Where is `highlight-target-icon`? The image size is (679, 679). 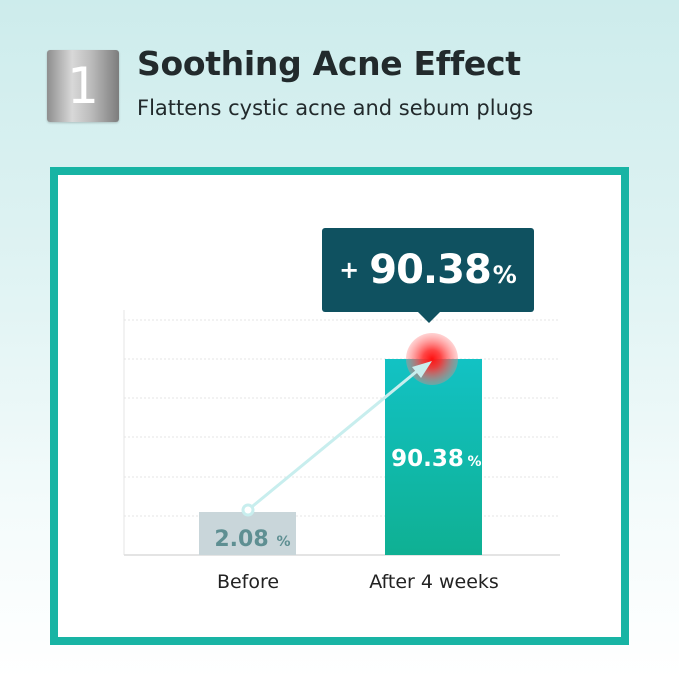
highlight-target-icon is located at coordinates (432, 359).